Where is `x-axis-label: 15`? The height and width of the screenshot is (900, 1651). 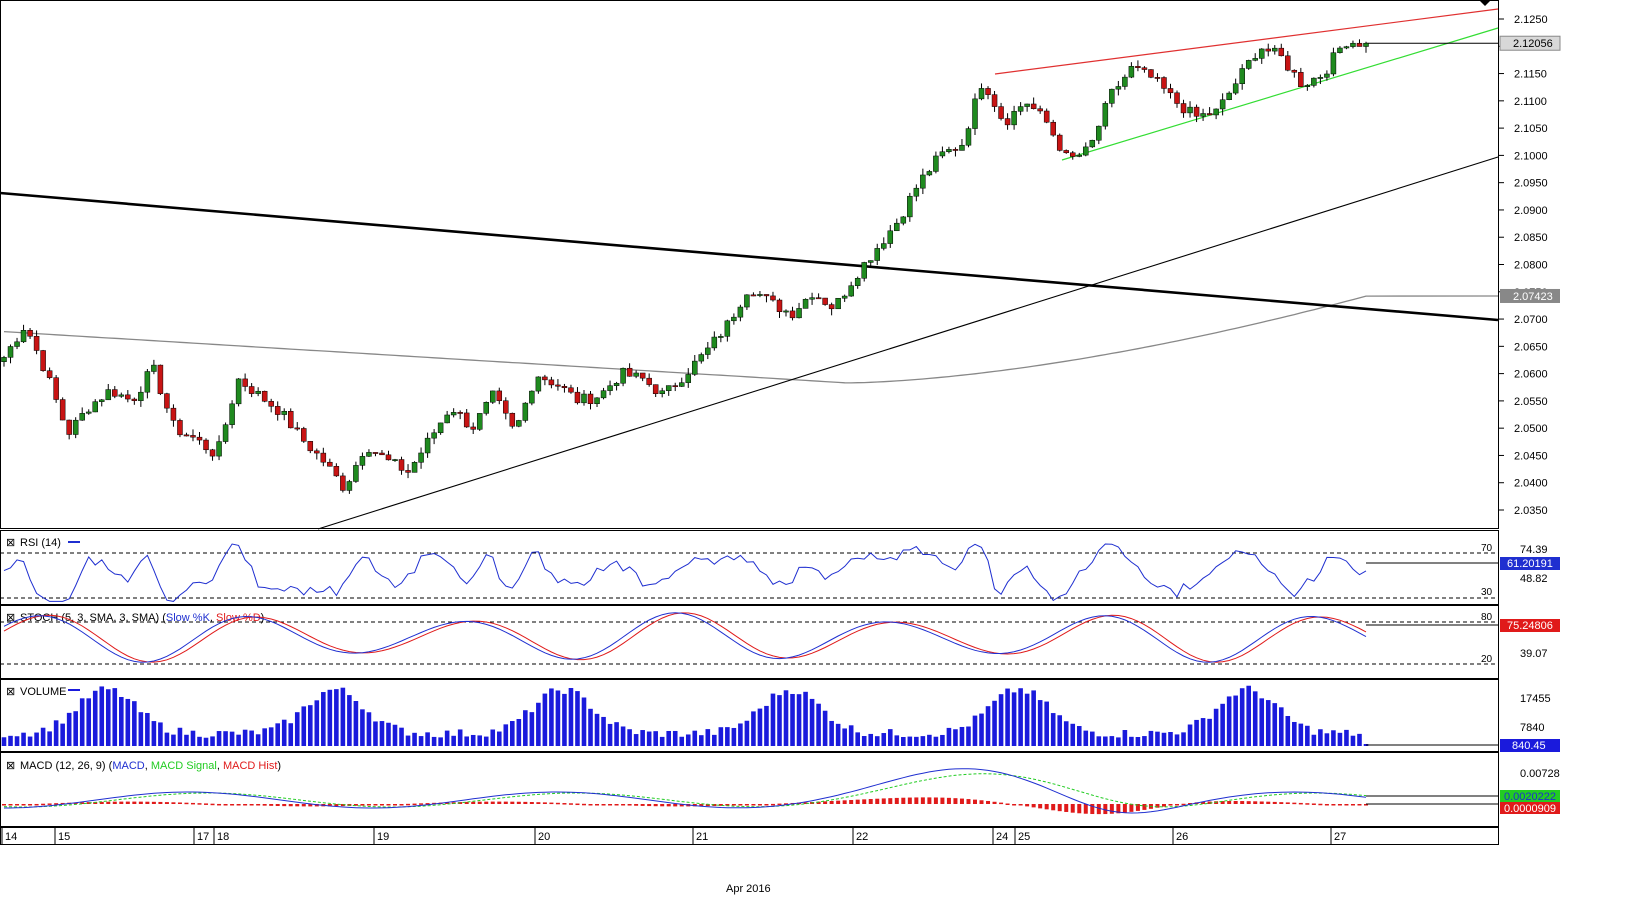 x-axis-label: 15 is located at coordinates (64, 837).